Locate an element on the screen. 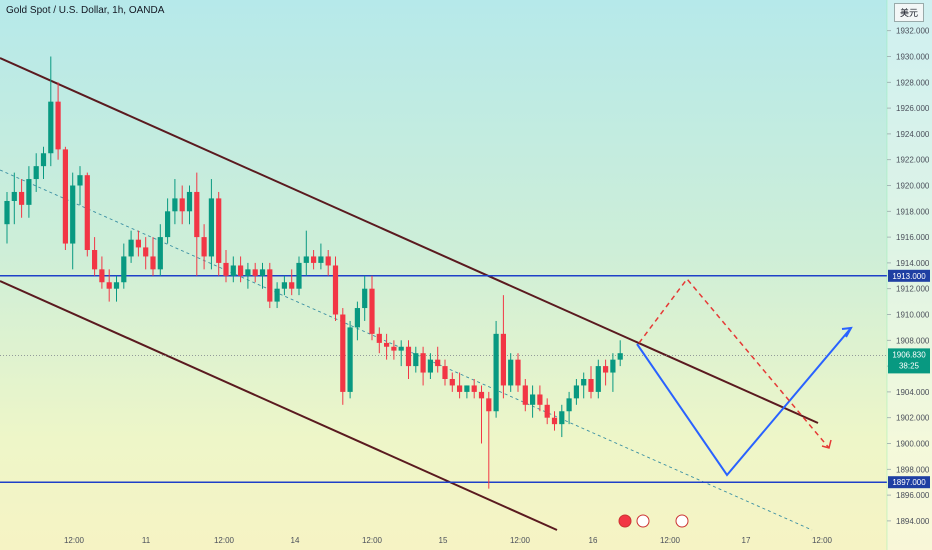 The width and height of the screenshot is (932, 550). current-price-badge is located at coordinates (909, 361).